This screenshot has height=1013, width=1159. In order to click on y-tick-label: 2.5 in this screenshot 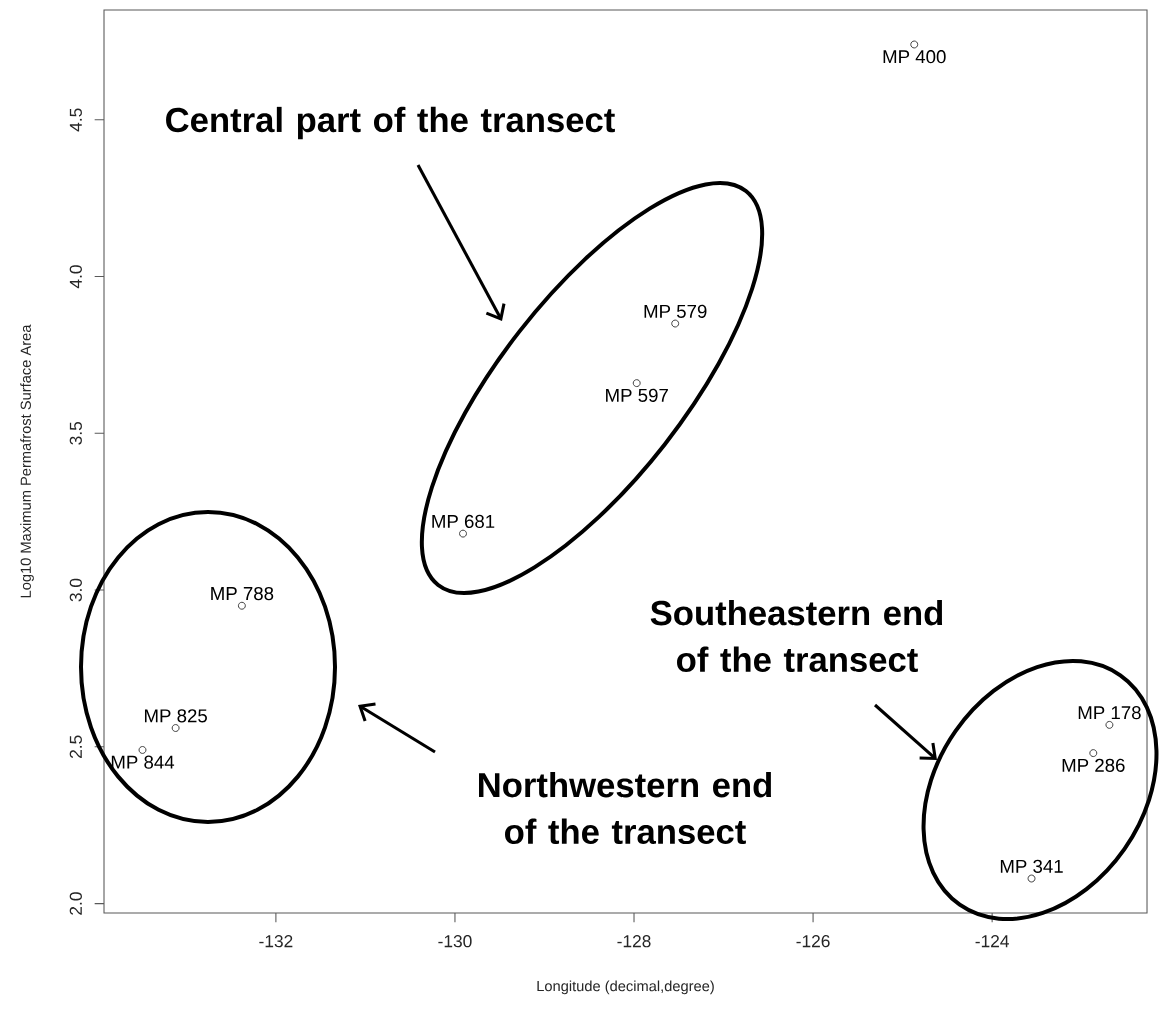, I will do `click(75, 746)`.